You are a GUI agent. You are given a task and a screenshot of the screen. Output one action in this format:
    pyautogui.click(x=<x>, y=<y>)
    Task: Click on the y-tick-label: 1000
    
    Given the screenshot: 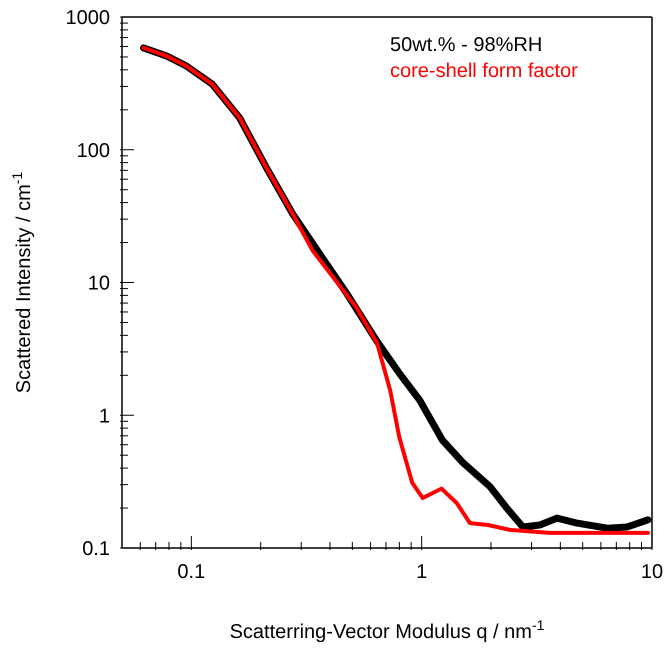 What is the action you would take?
    pyautogui.click(x=88, y=18)
    